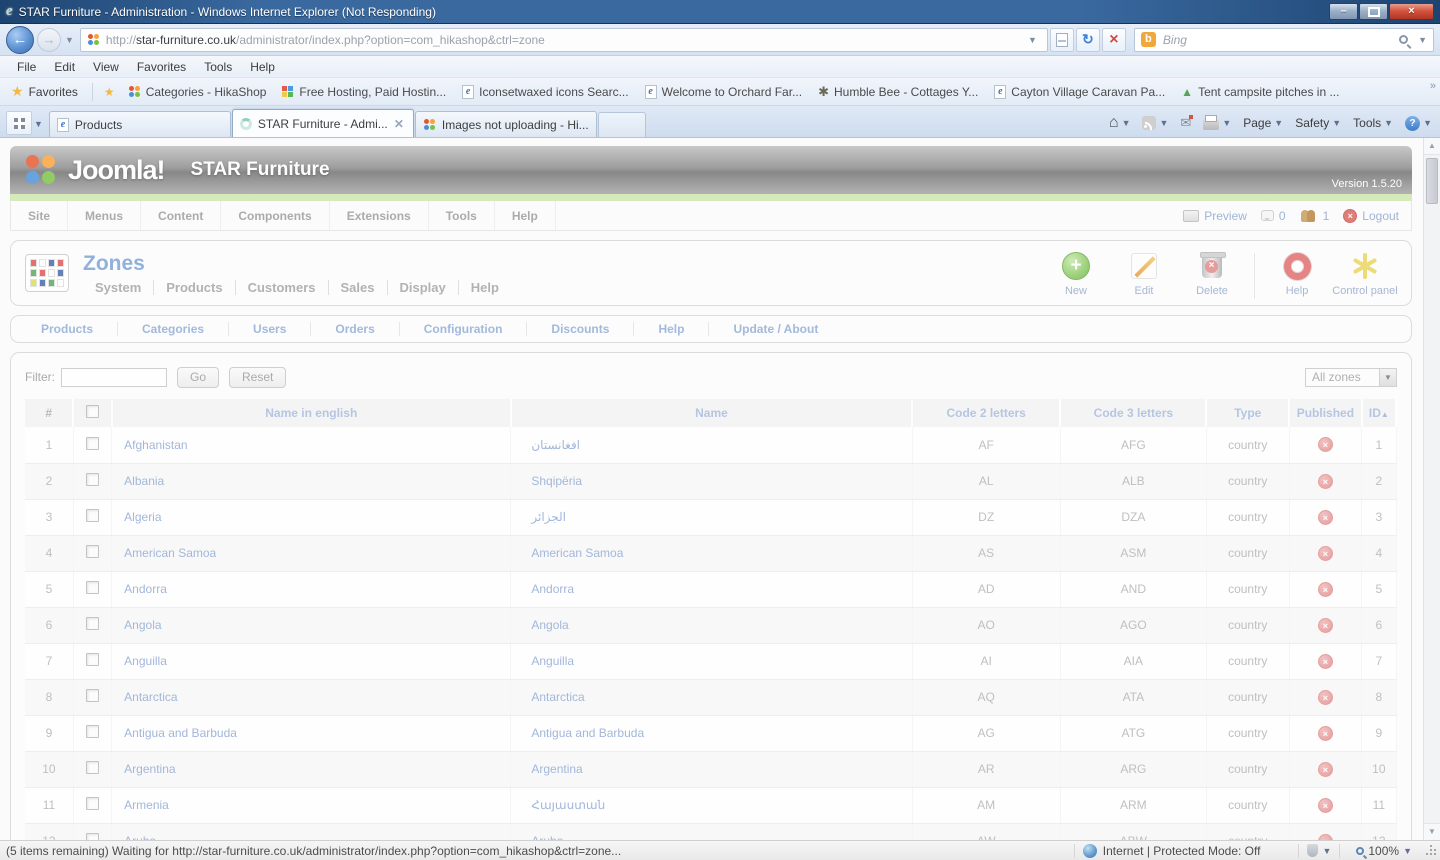  I want to click on zone-name-native-link: افغانستان, so click(711, 445).